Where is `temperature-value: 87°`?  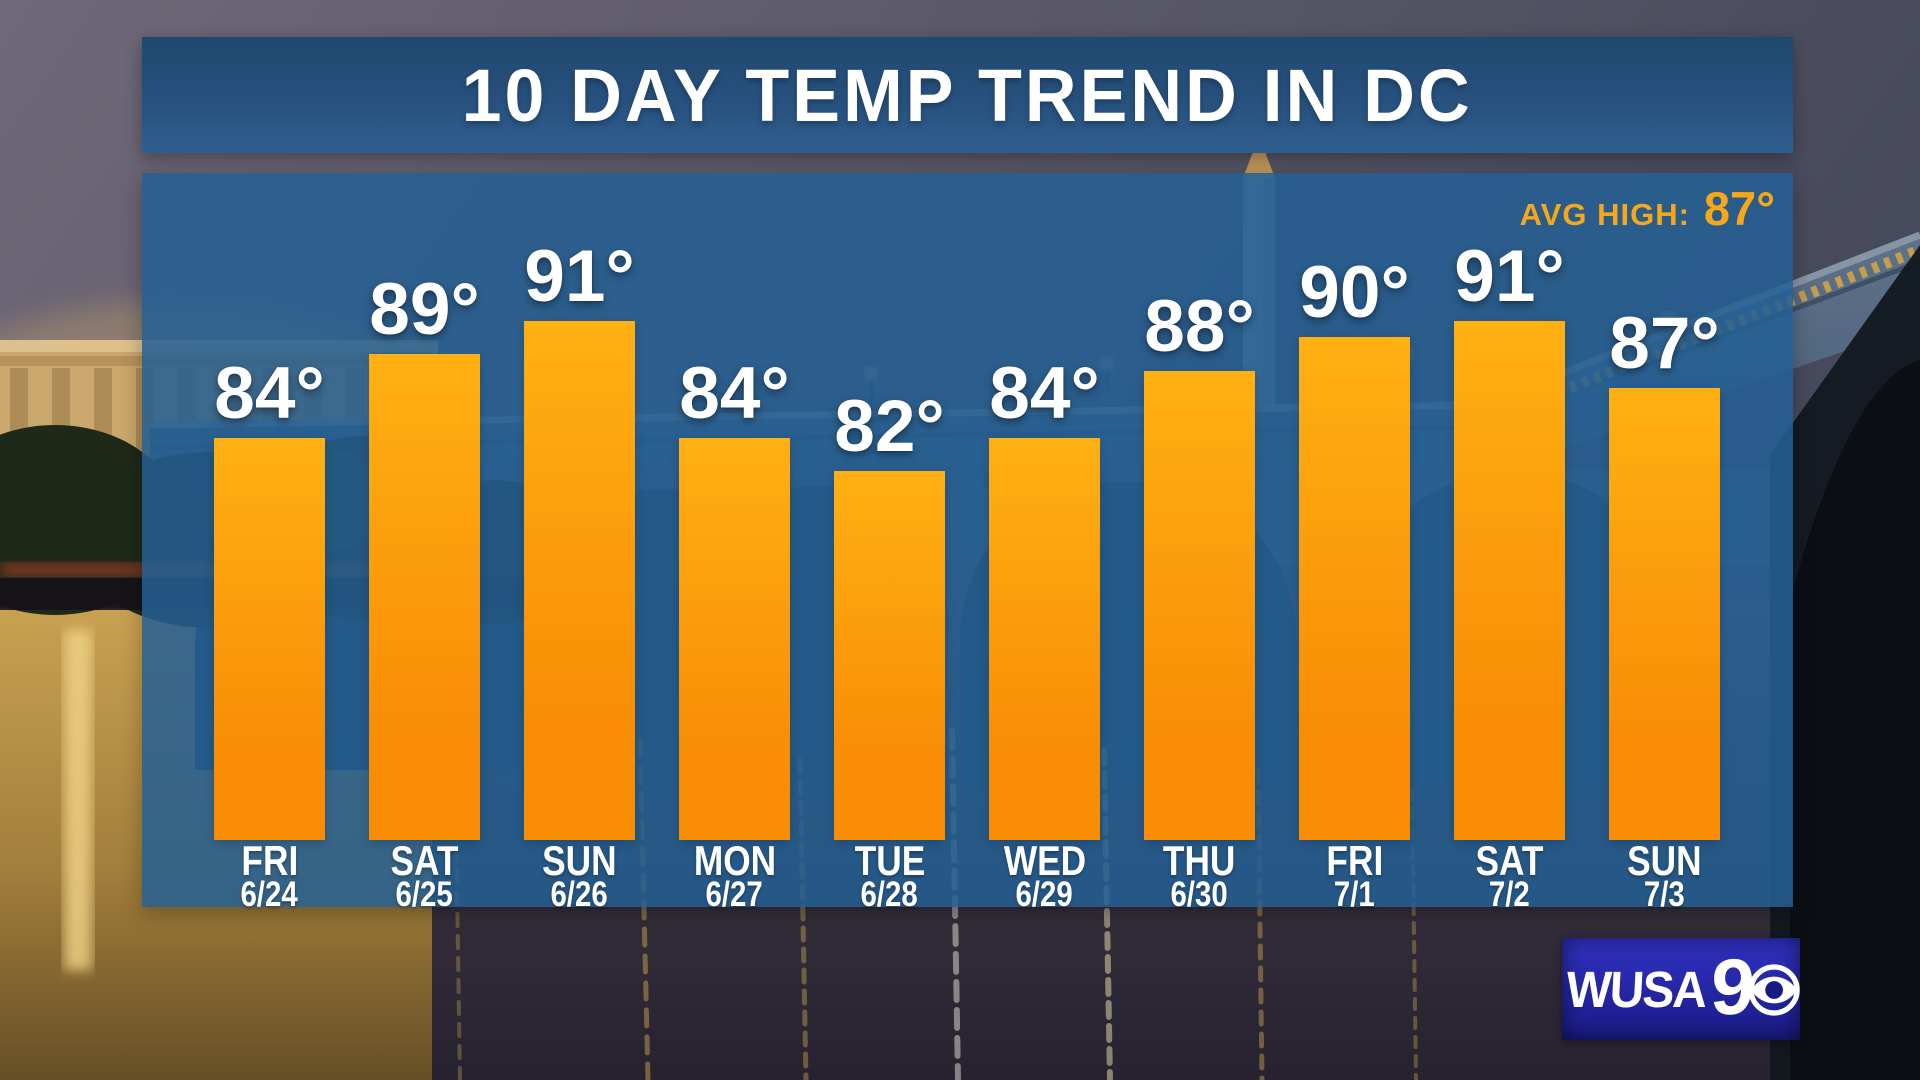
temperature-value: 87° is located at coordinates (1664, 343).